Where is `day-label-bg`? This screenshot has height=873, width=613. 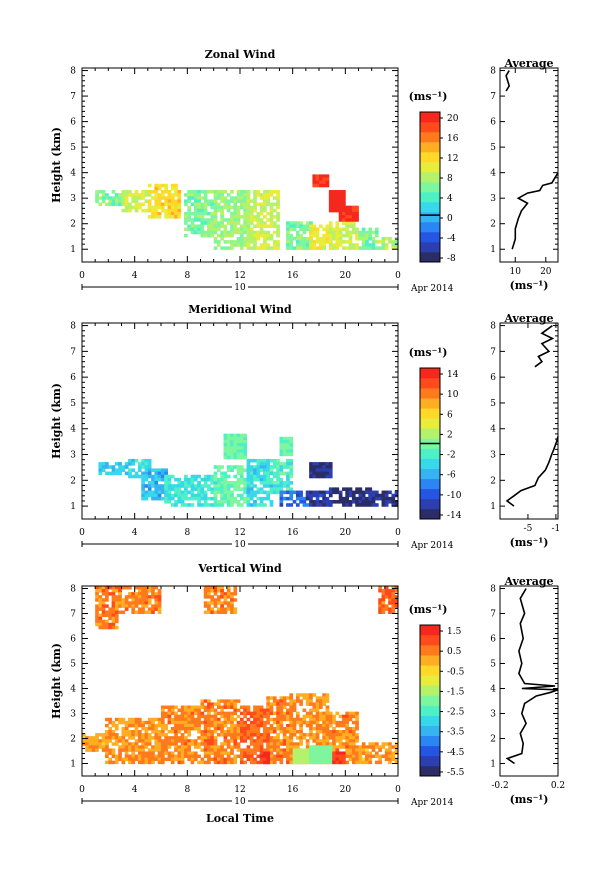
day-label-bg is located at coordinates (240, 800).